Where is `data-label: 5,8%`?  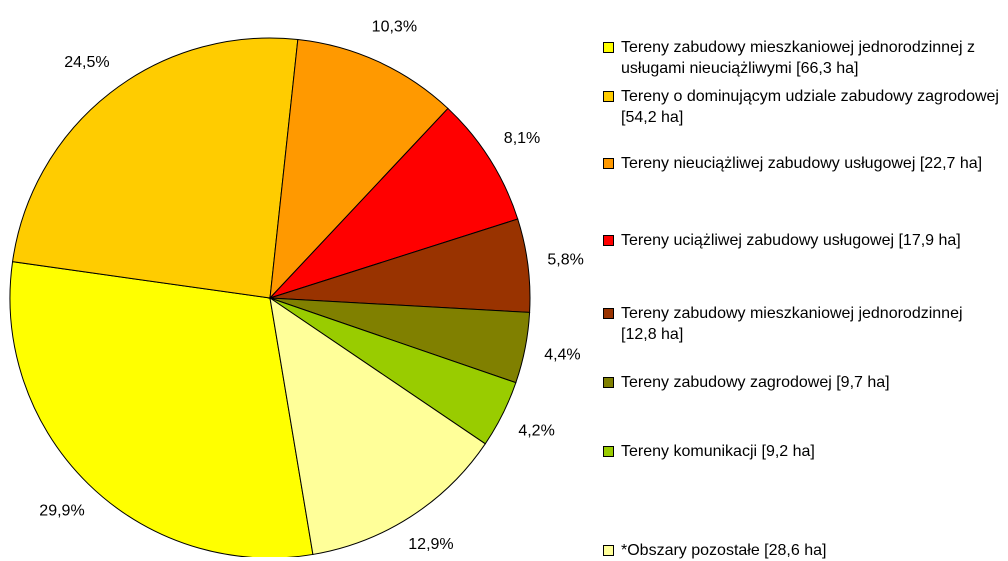 data-label: 5,8% is located at coordinates (565, 260).